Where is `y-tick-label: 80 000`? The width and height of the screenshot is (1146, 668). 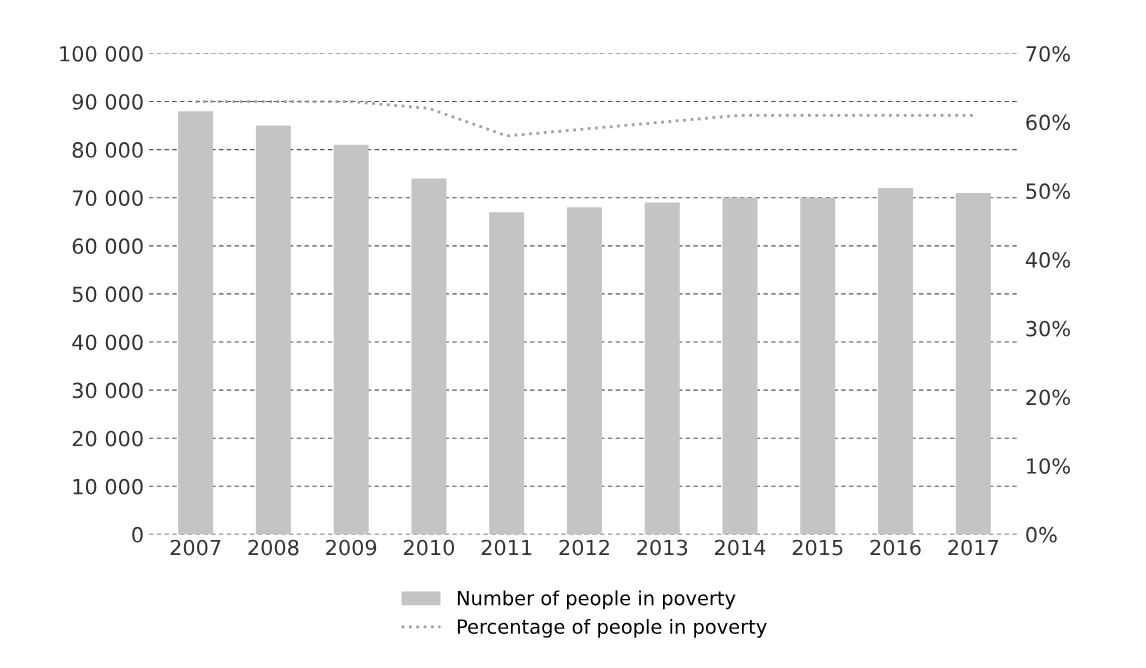
y-tick-label: 80 000 is located at coordinates (107, 150).